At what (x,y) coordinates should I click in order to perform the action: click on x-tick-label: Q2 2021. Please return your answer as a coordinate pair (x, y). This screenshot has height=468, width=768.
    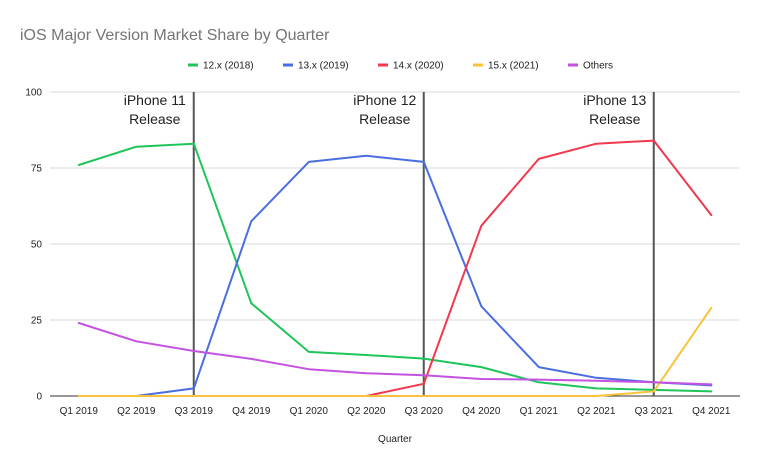
    Looking at the image, I should click on (596, 411).